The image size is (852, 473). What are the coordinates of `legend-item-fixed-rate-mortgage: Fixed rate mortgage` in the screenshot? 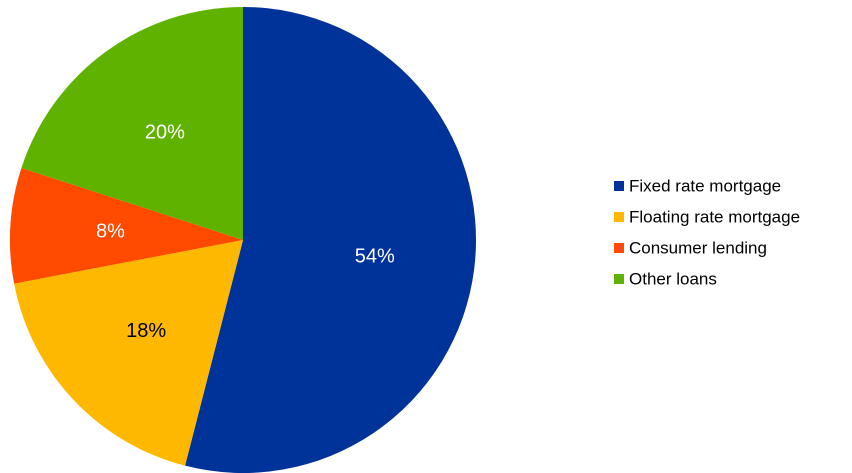 It's located at (697, 186).